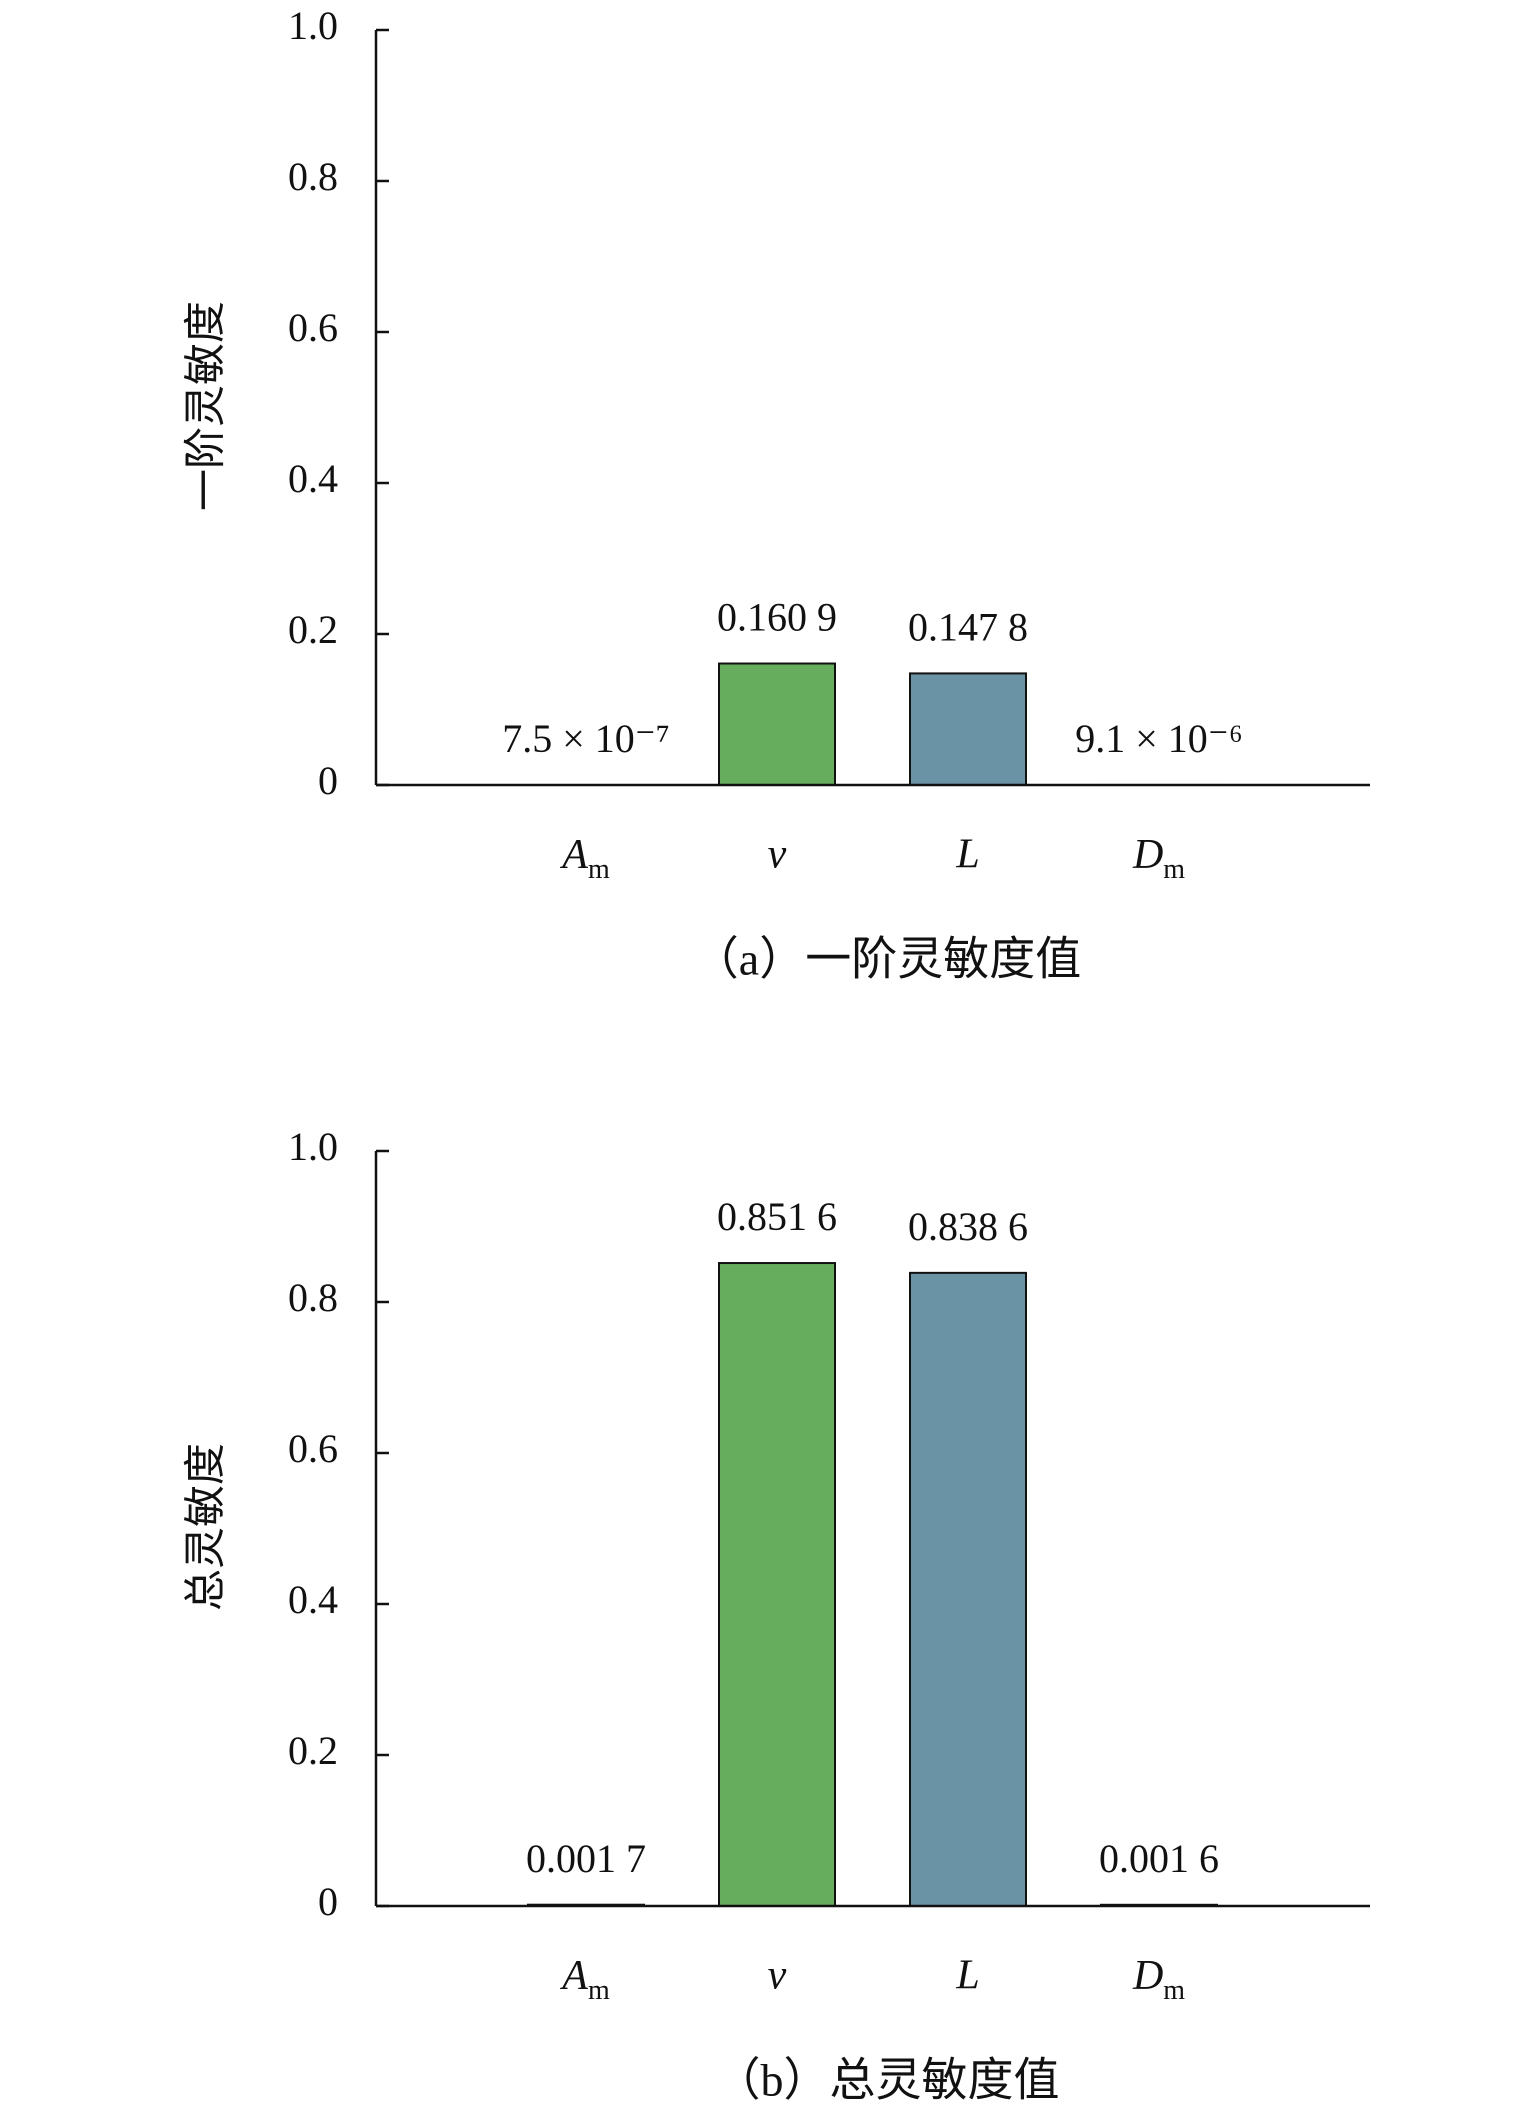 Image resolution: width=1535 pixels, height=2103 pixels. What do you see at coordinates (207, 406) in the screenshot?
I see `y-axis-label: 一阶灵敏度` at bounding box center [207, 406].